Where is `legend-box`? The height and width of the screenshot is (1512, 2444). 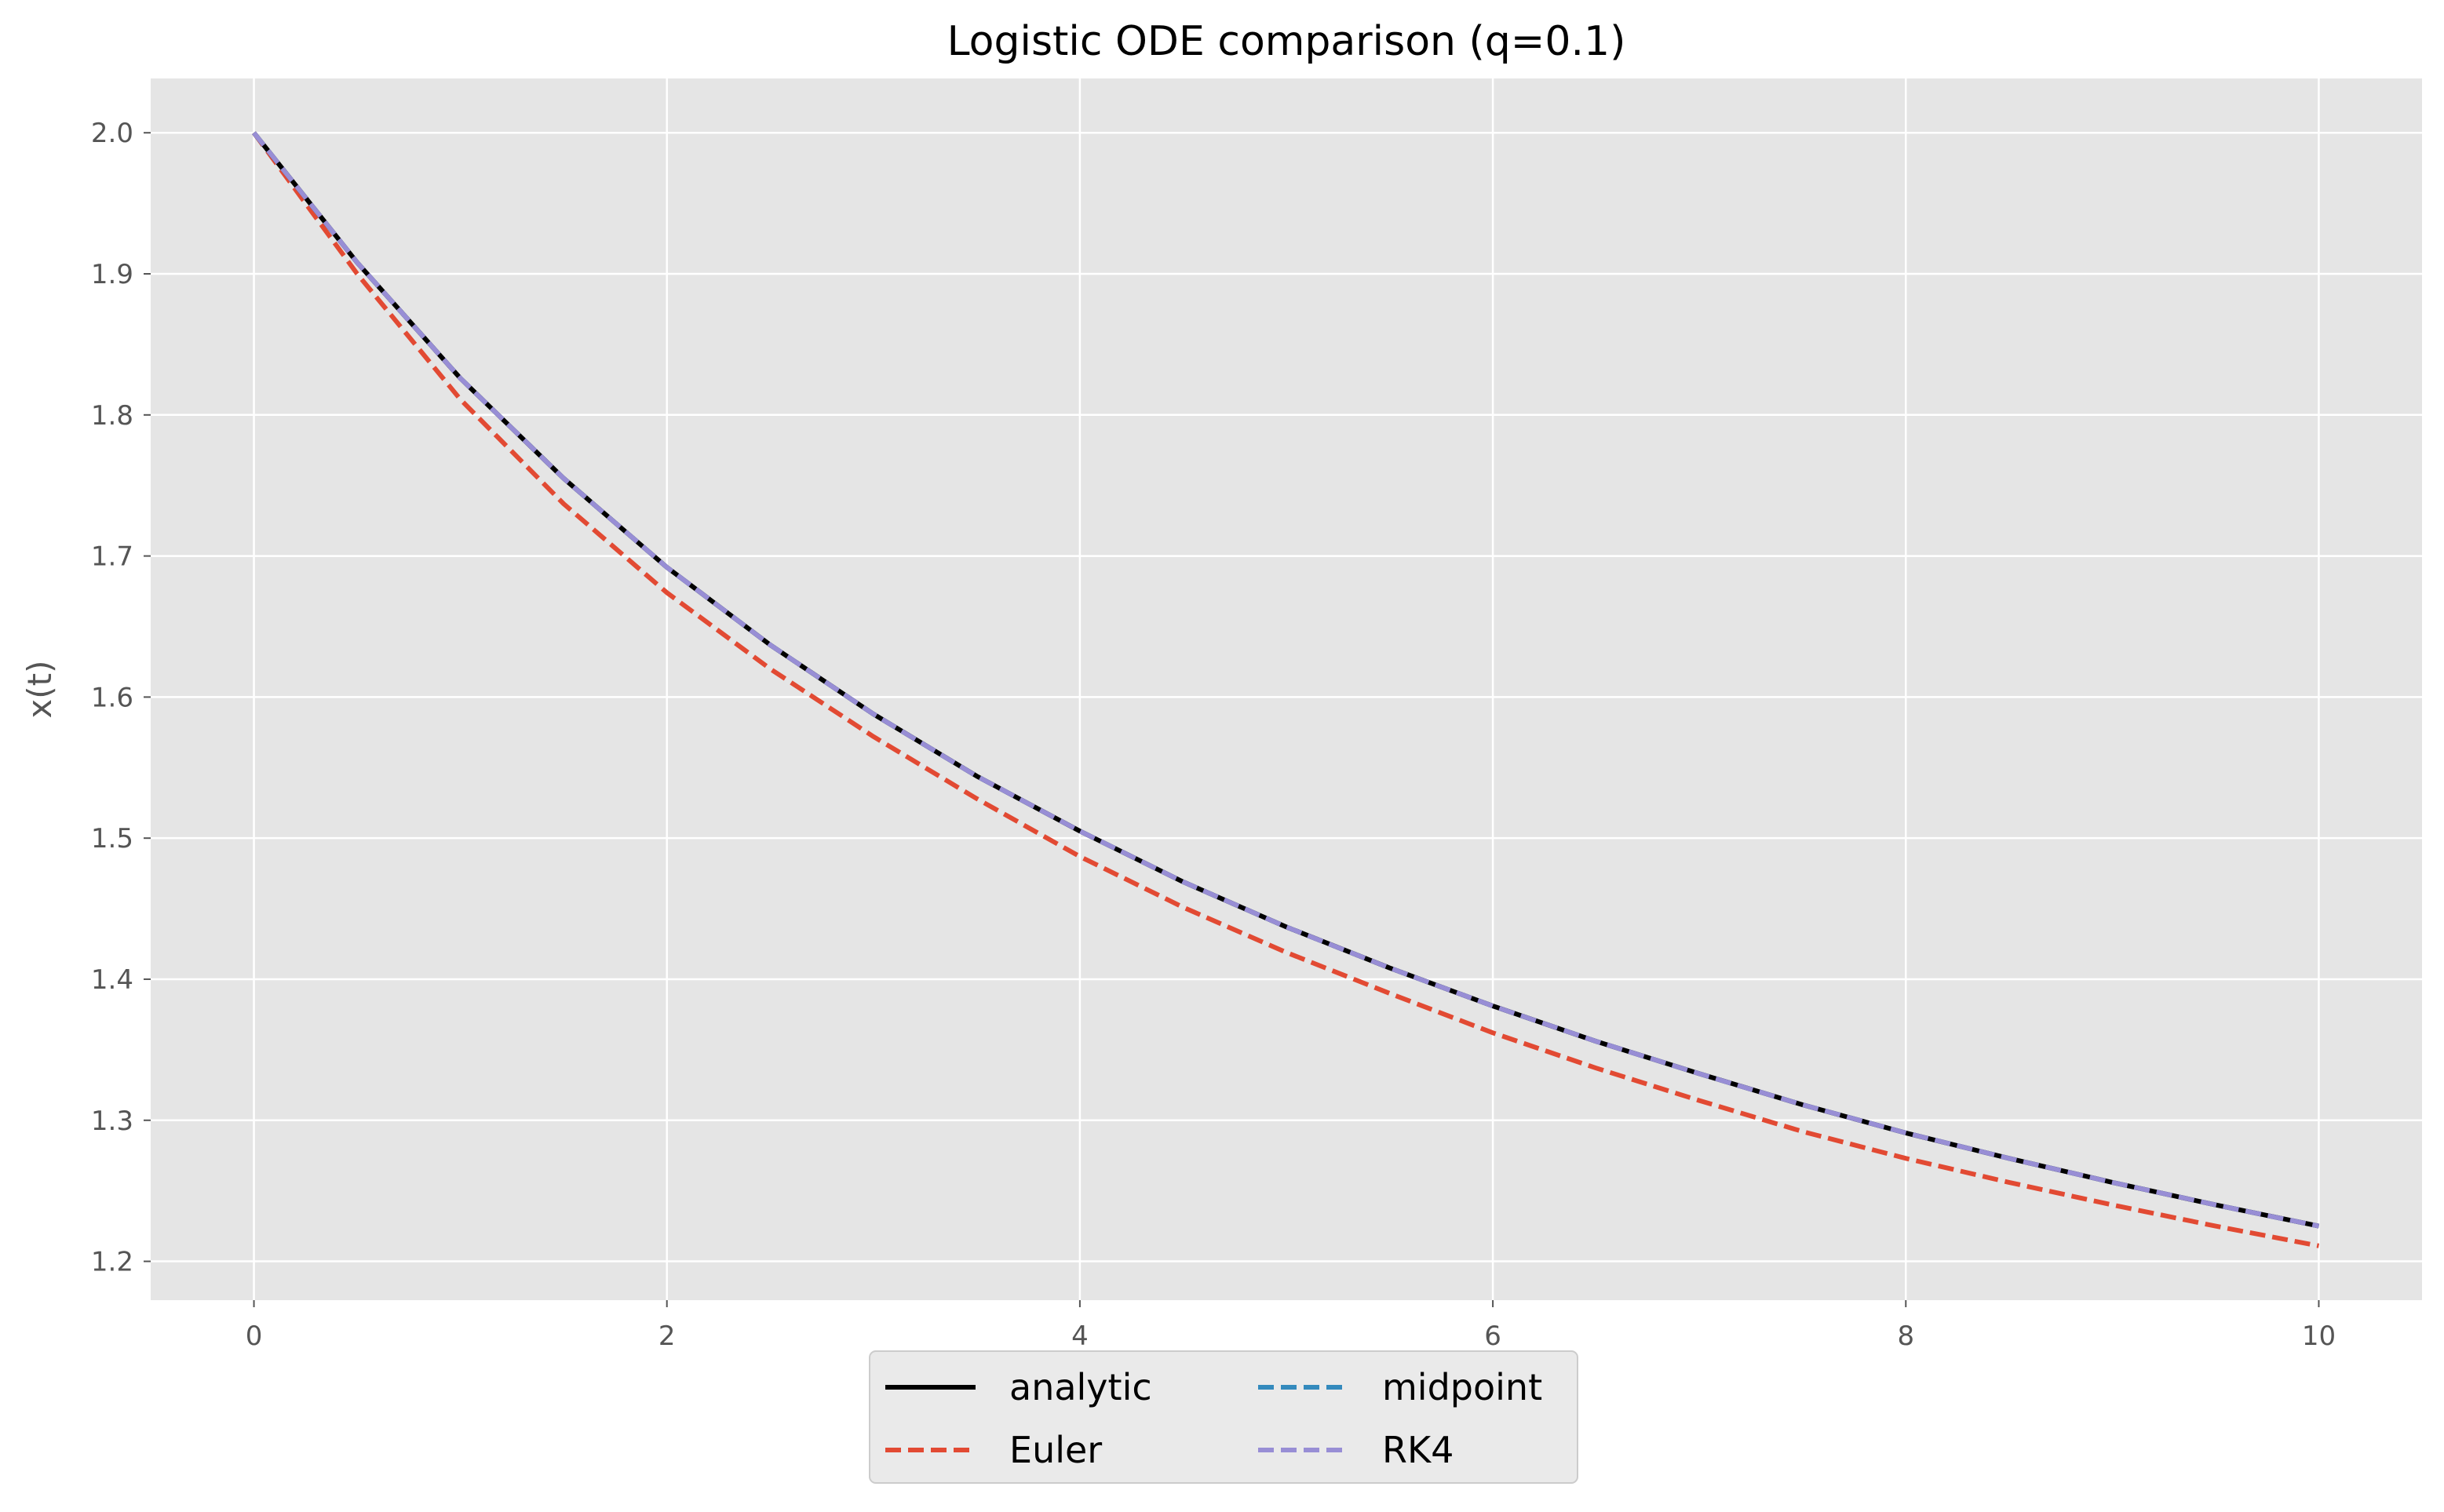
legend-box is located at coordinates (1223, 1417).